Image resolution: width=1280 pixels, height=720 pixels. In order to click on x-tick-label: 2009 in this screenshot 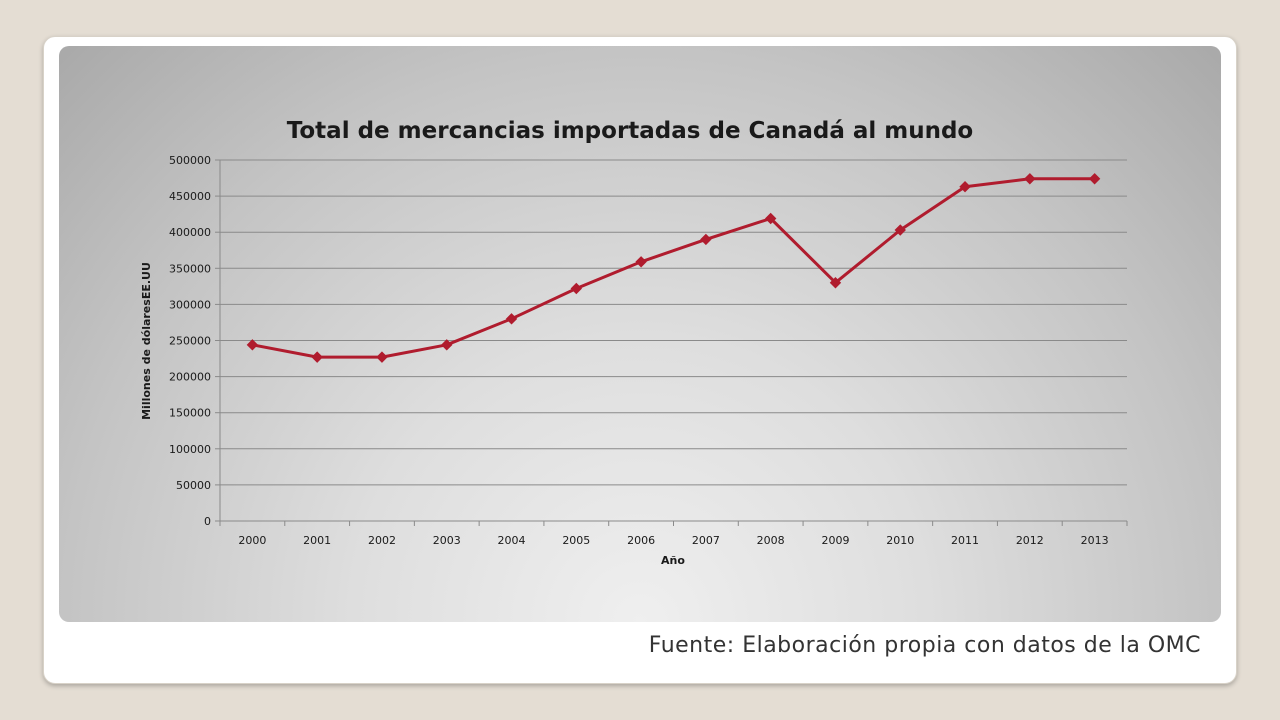, I will do `click(835, 540)`.